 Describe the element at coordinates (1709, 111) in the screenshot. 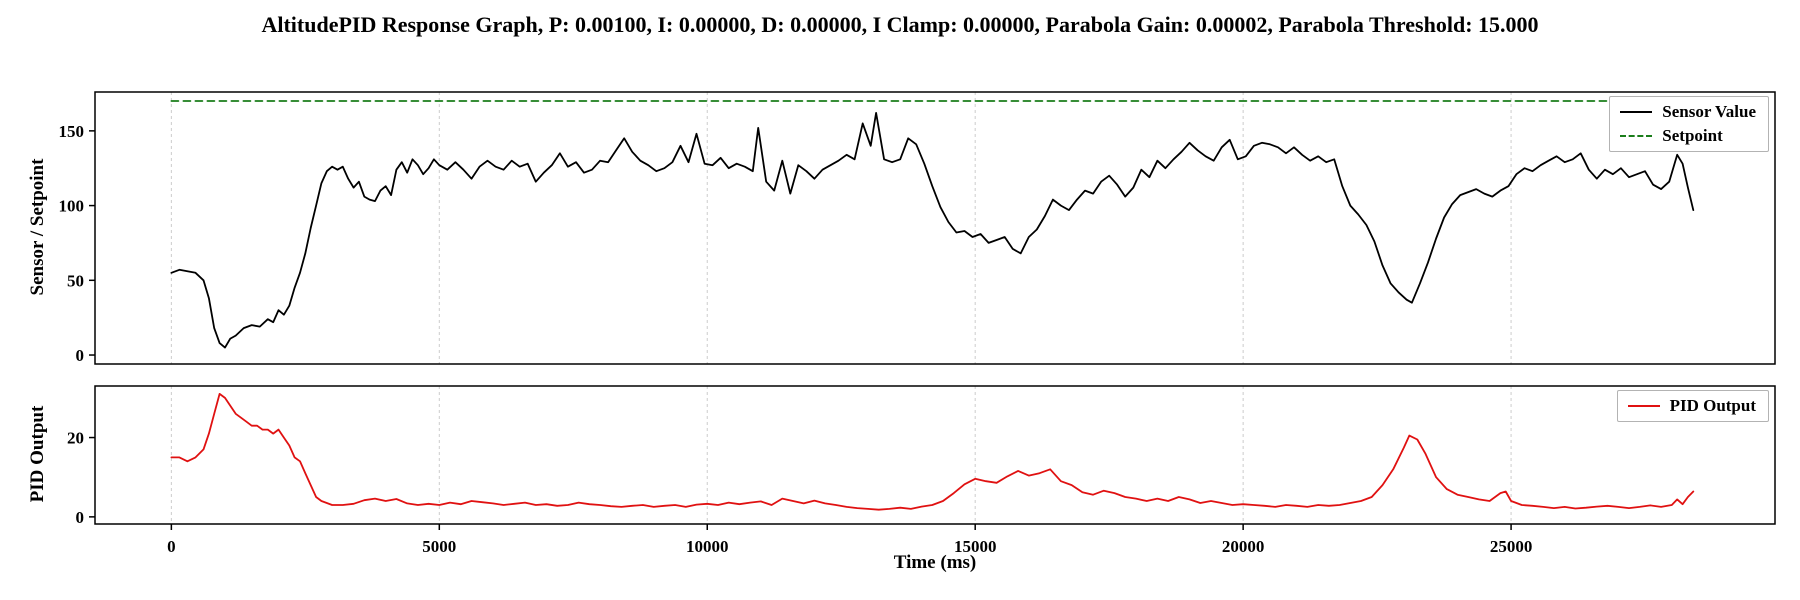

I see `legend-label: Sensor Value` at that location.